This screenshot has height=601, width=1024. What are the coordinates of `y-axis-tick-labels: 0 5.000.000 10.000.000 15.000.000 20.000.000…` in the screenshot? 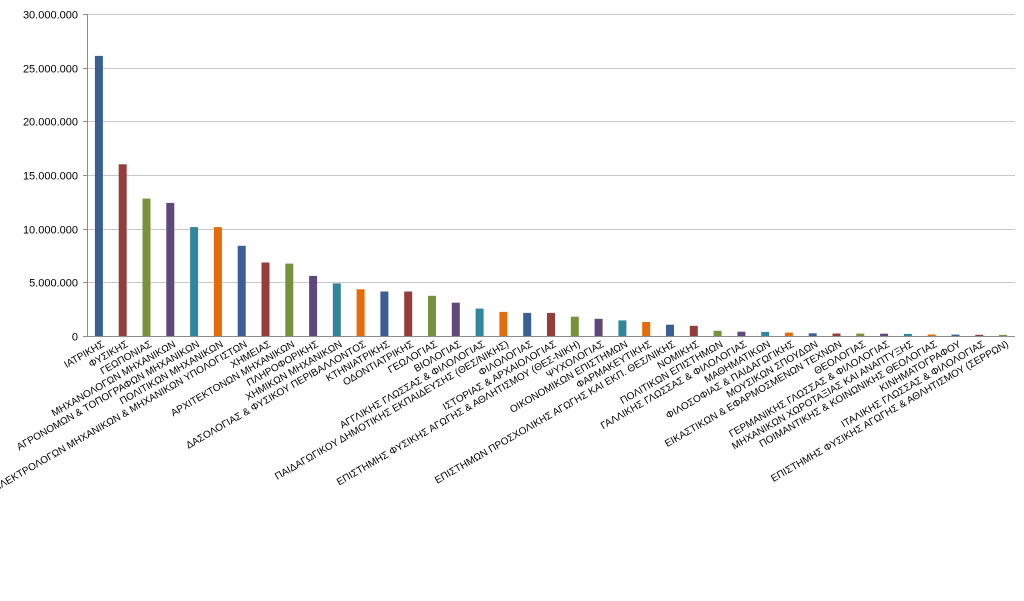 It's located at (55, 177).